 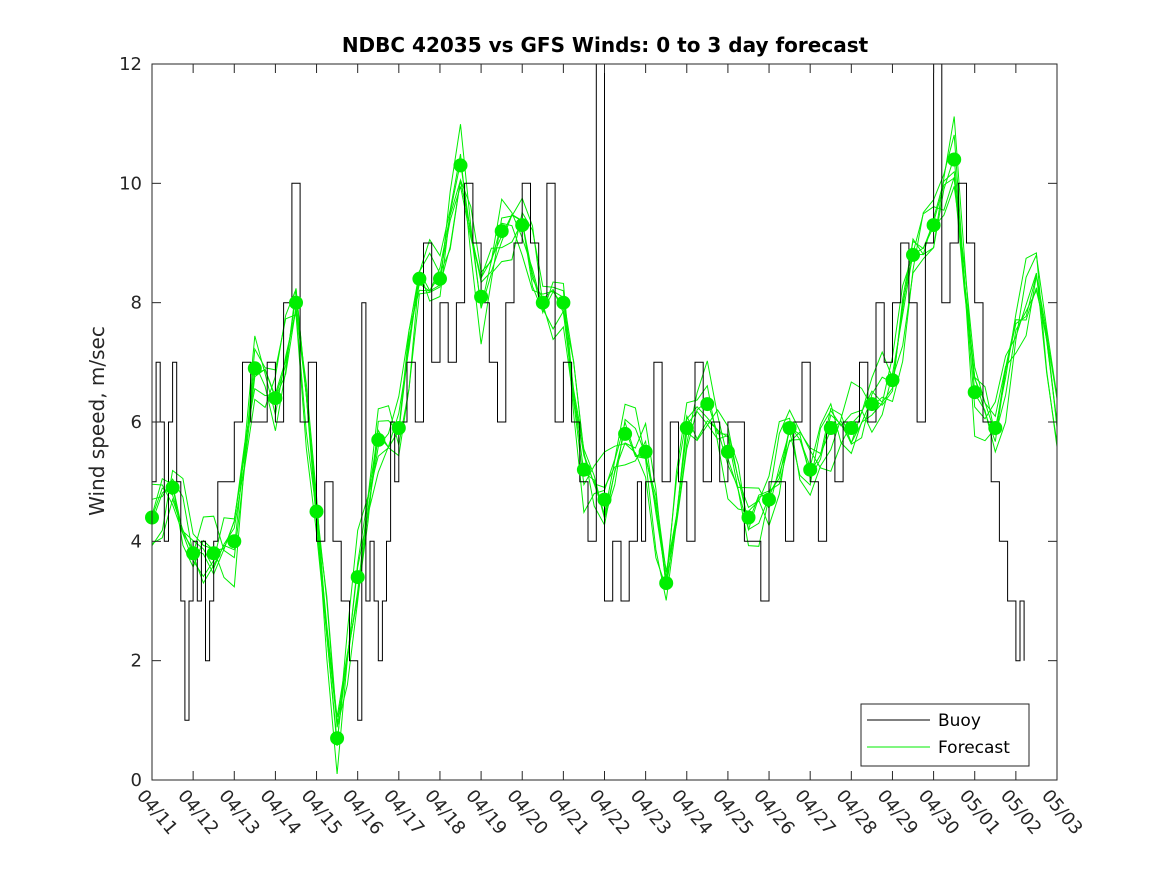 I want to click on legend: Buoy Forecast, so click(x=945, y=735).